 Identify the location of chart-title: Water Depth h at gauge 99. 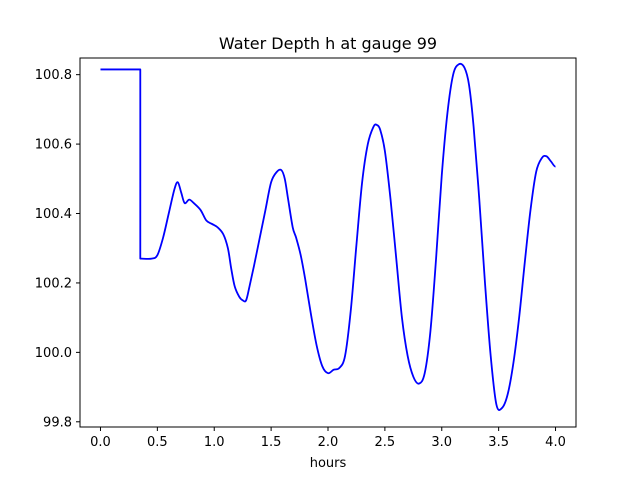
(328, 43).